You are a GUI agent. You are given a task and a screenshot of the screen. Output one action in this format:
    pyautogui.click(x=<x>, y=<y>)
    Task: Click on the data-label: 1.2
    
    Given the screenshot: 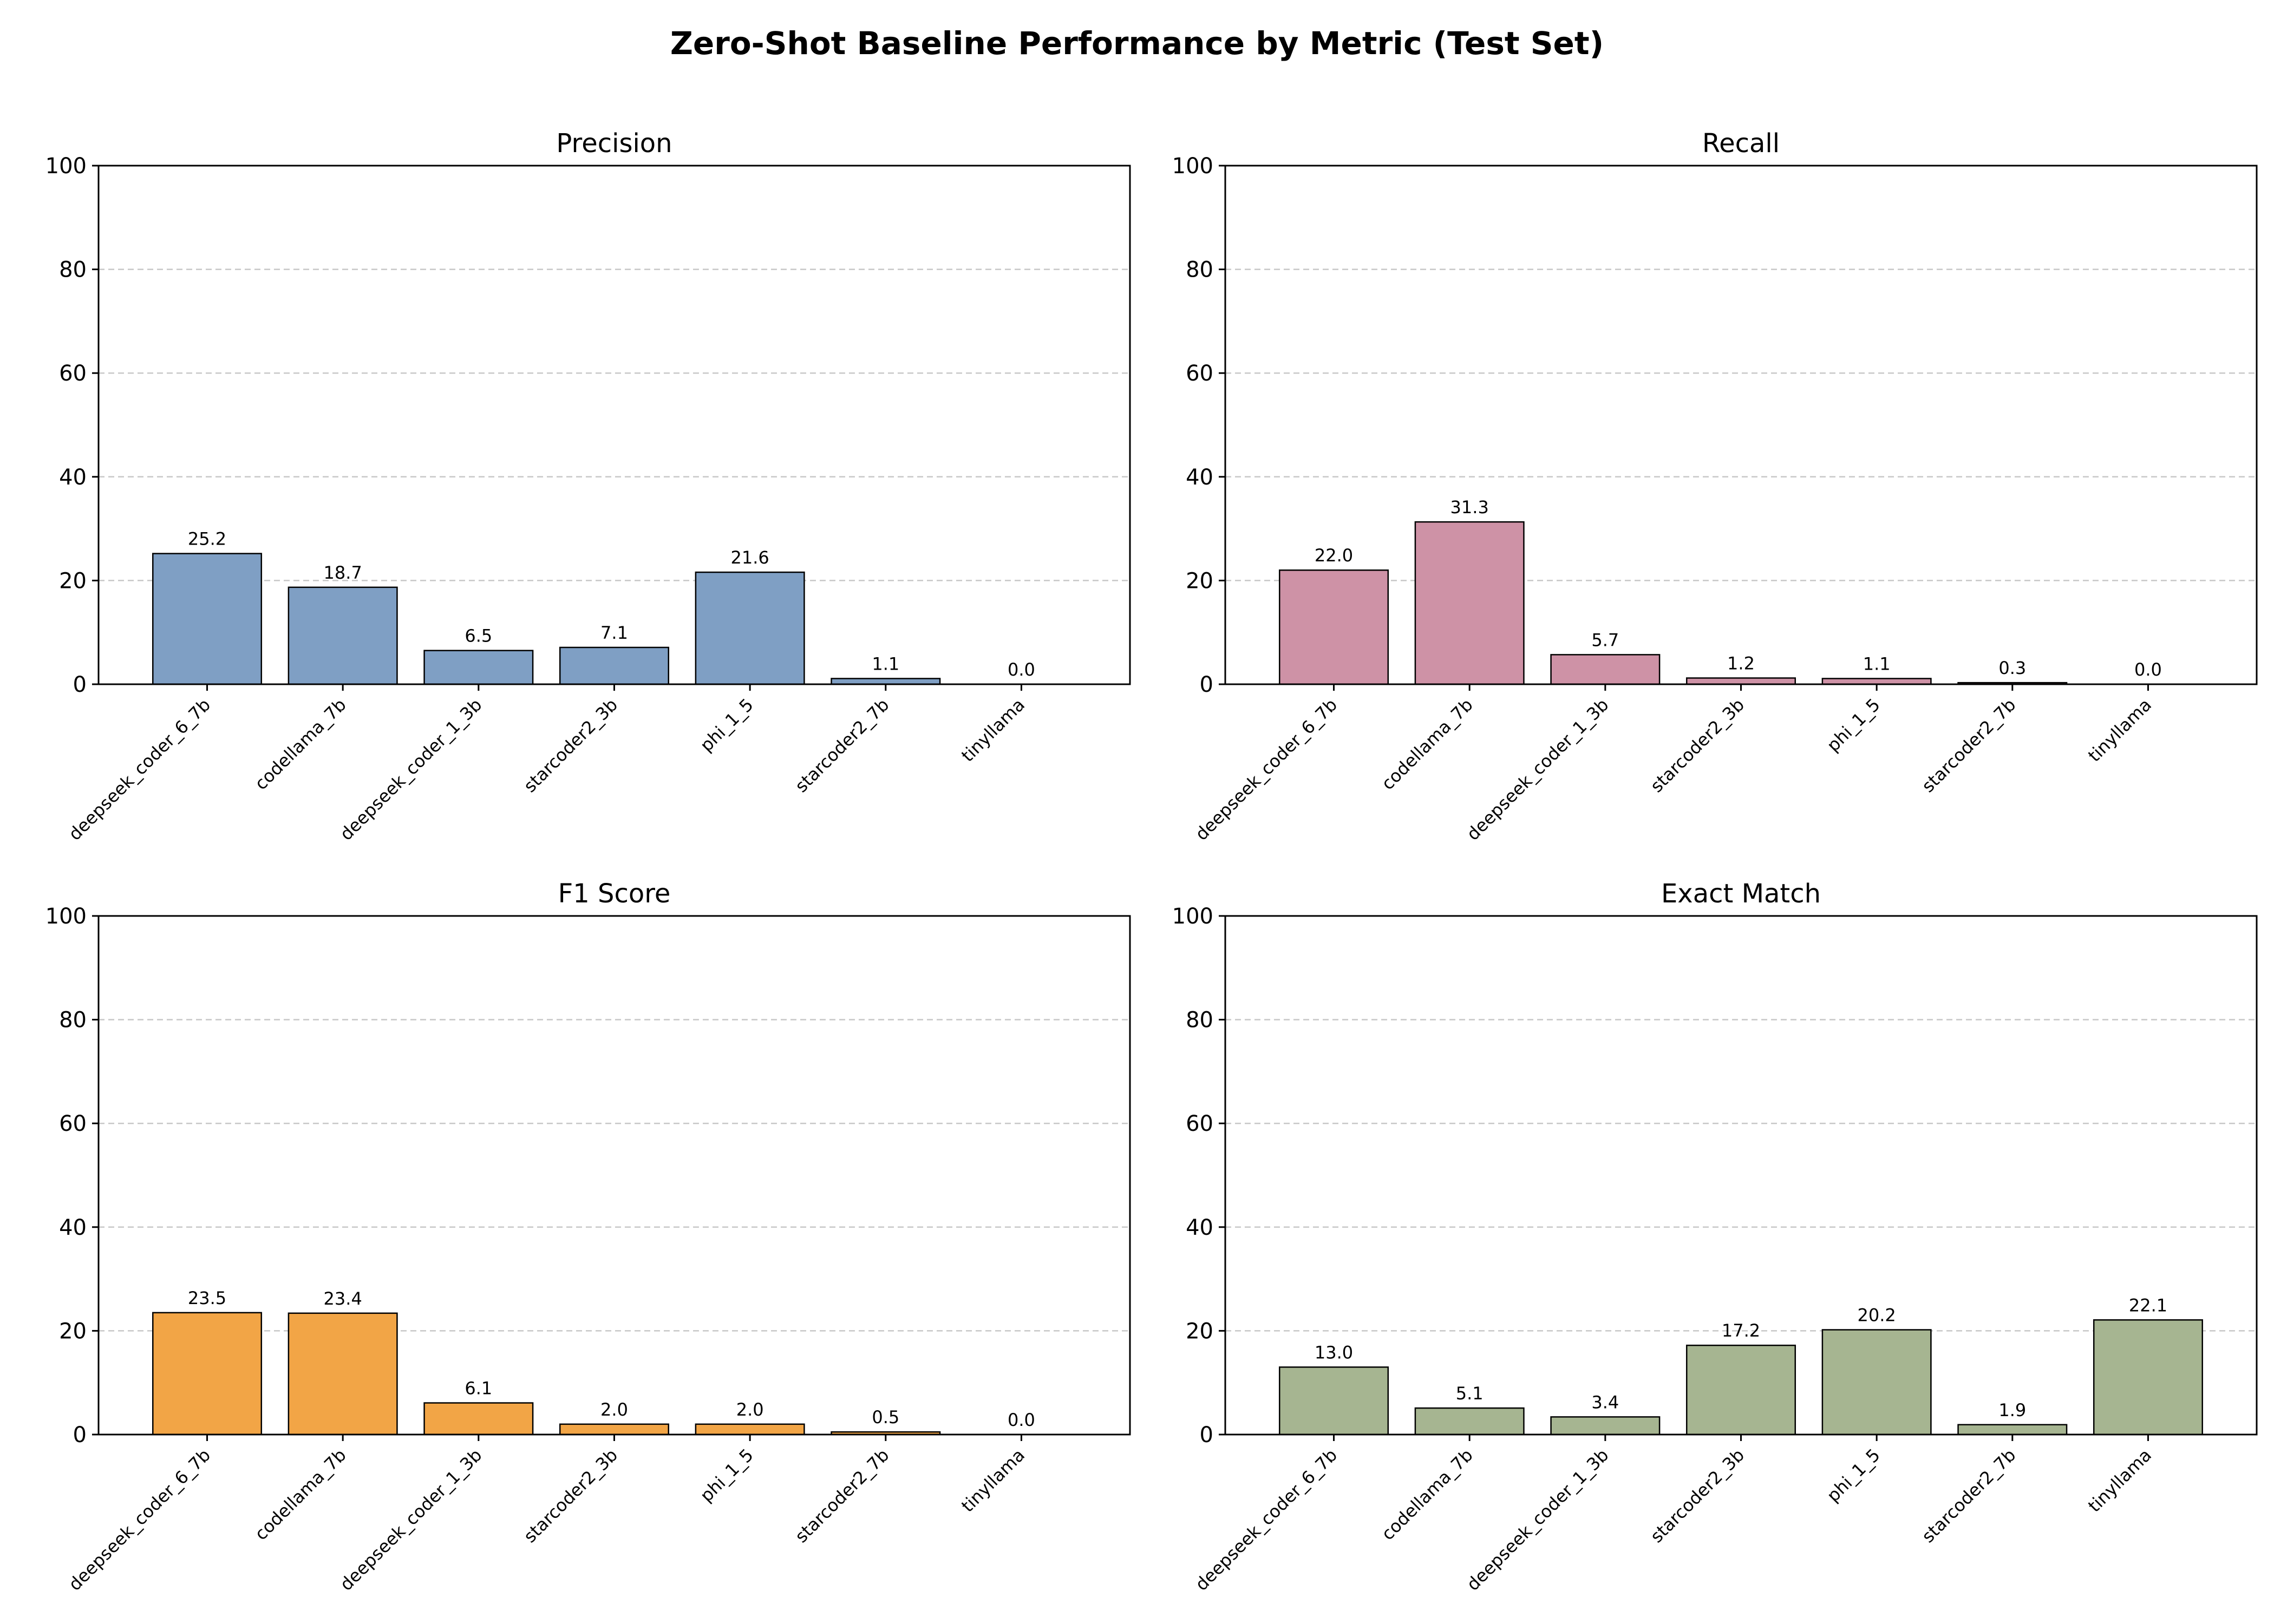 What is the action you would take?
    pyautogui.click(x=1741, y=663)
    